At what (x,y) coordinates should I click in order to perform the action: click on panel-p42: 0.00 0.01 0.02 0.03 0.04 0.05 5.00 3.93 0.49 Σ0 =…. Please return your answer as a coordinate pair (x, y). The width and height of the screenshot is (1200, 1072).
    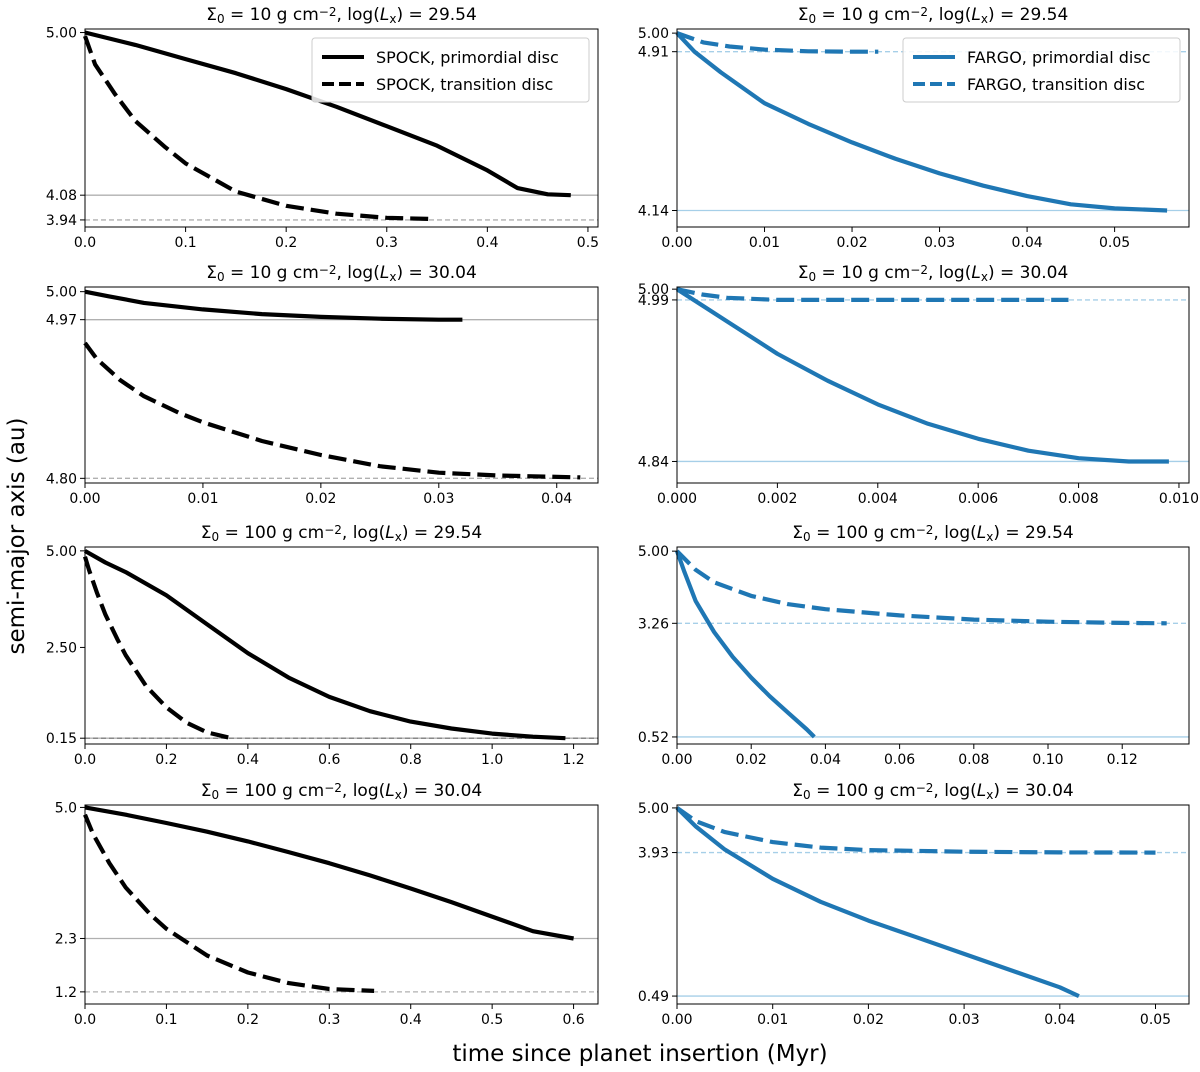
    Looking at the image, I should click on (914, 904).